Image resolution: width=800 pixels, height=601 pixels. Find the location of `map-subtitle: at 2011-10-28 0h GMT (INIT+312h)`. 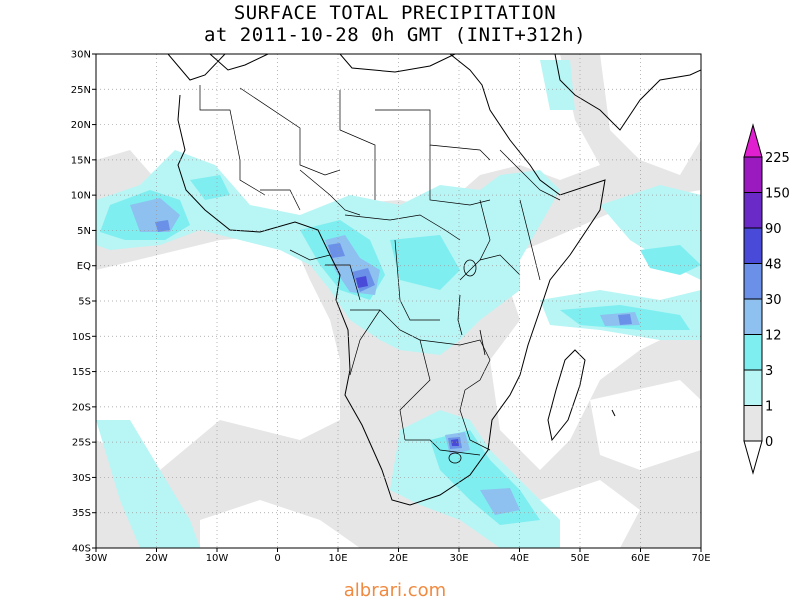

map-subtitle: at 2011-10-28 0h GMT (INIT+312h) is located at coordinates (395, 35).